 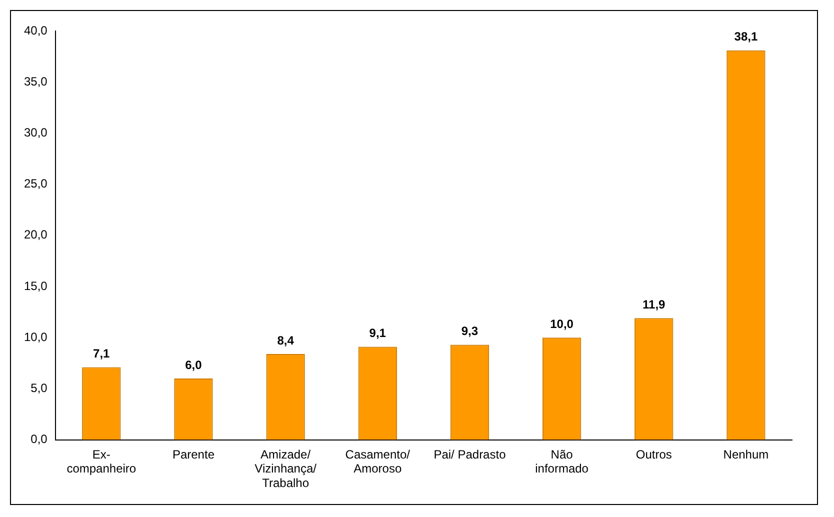 What do you see at coordinates (36, 81) in the screenshot?
I see `y-tick-label: 35,0` at bounding box center [36, 81].